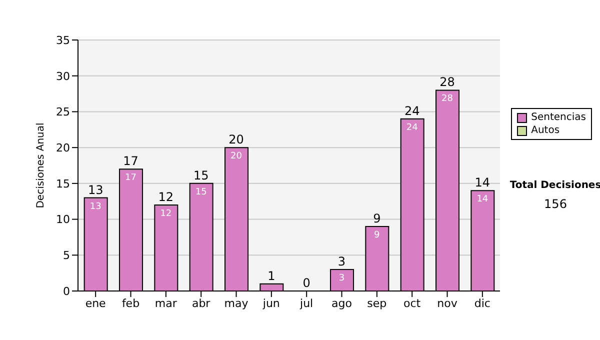  I want to click on total-label: 28, so click(447, 82).